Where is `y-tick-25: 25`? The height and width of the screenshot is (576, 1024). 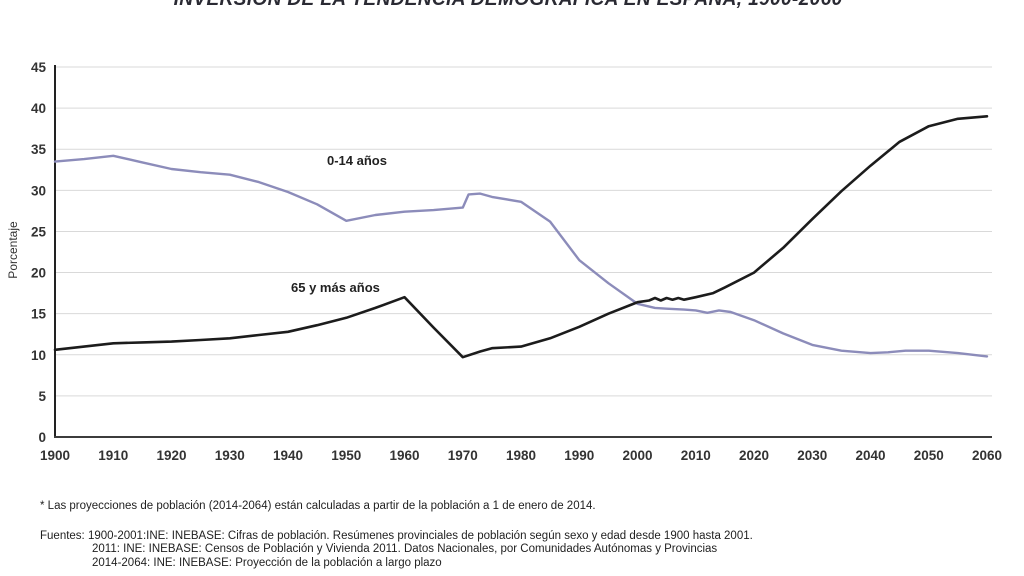
y-tick-25: 25 is located at coordinates (39, 231).